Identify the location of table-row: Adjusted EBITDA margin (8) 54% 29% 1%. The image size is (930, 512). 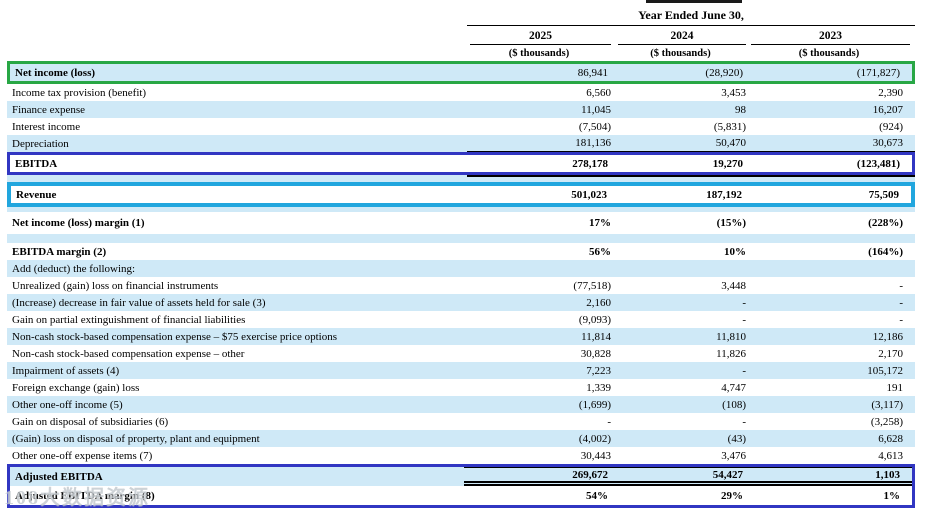
(461, 495).